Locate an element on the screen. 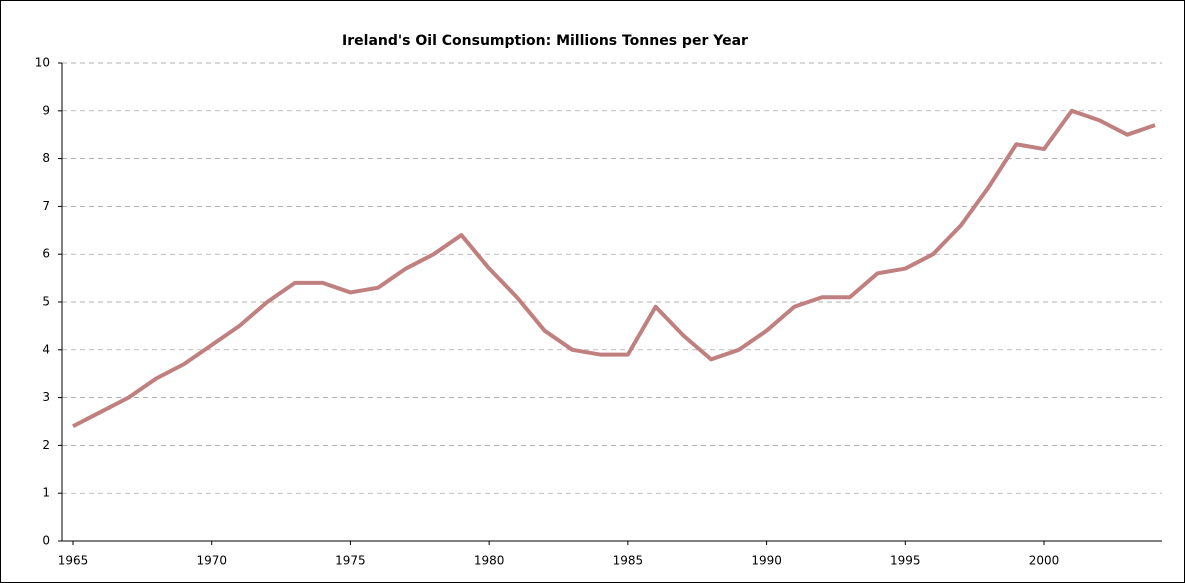 The height and width of the screenshot is (583, 1185). y-tick-label: 0 is located at coordinates (46, 541).